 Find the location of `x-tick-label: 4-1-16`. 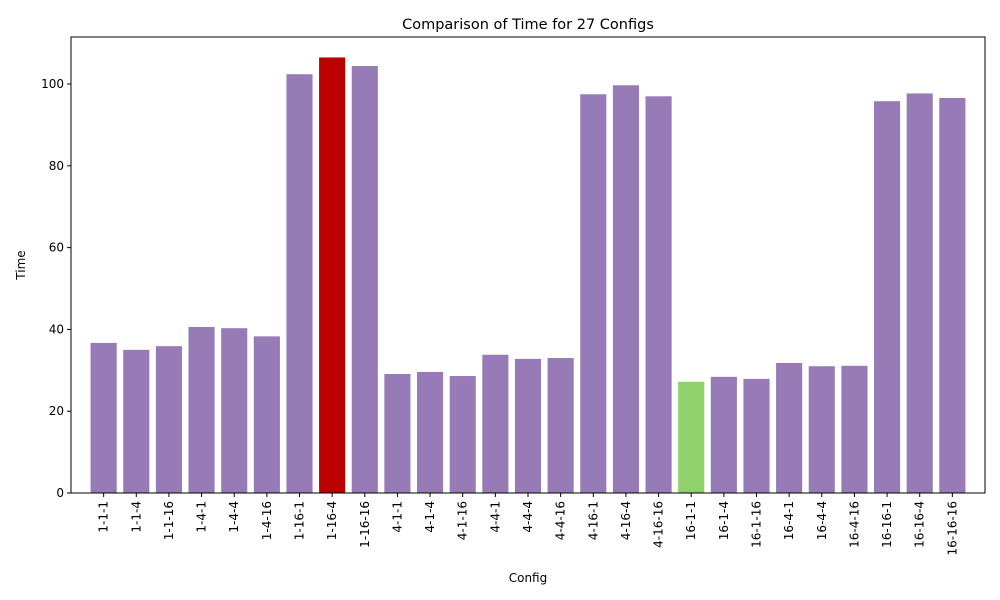

x-tick-label: 4-1-16 is located at coordinates (463, 520).